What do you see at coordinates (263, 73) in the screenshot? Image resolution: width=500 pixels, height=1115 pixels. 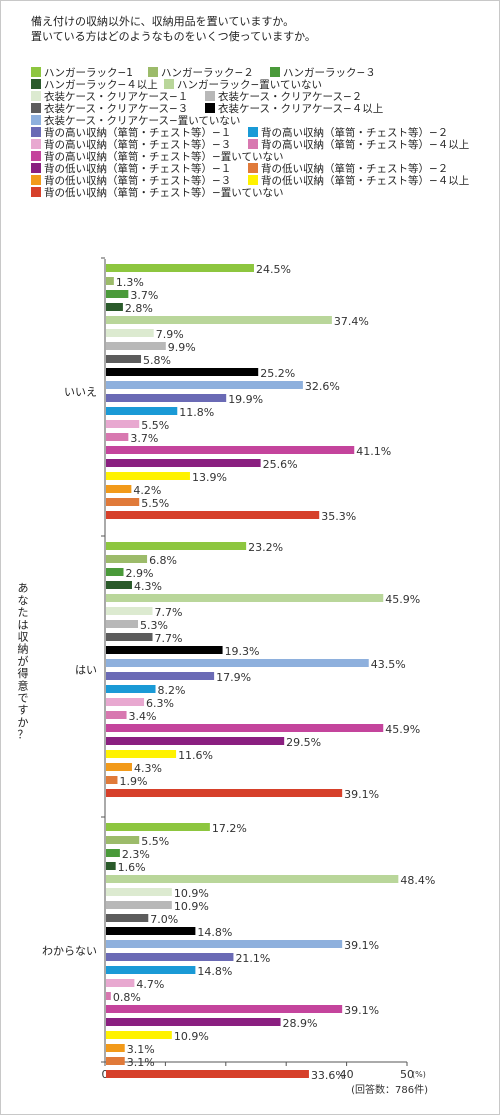 I see `legend-row: ハンガーラック−1 ハンガーラック−２ ハンガーラック−３` at bounding box center [263, 73].